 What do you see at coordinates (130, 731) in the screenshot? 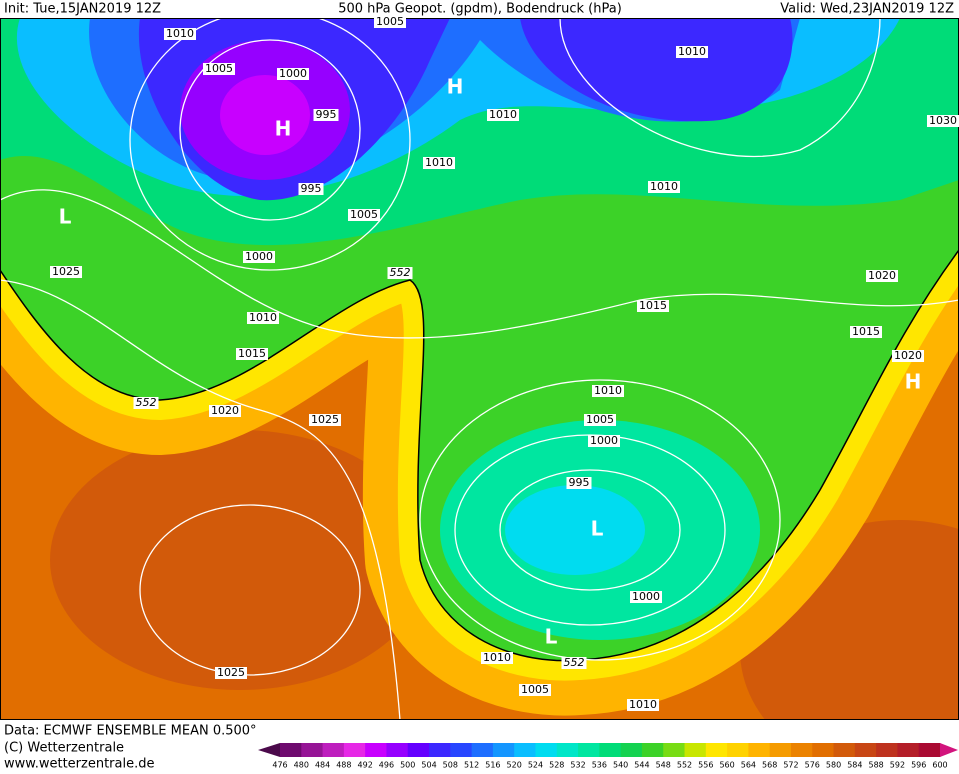
I see `data-source: Data: ECMWF ENSEMBLE MEAN 0.500°` at bounding box center [130, 731].